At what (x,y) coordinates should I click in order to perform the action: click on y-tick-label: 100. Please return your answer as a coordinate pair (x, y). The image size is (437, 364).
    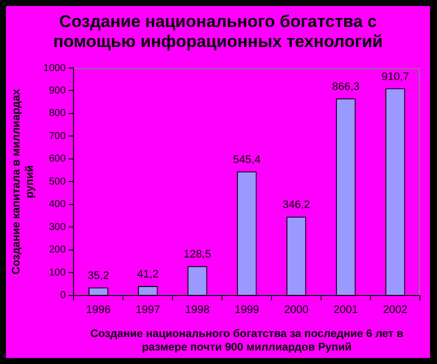
    Looking at the image, I should click on (57, 272).